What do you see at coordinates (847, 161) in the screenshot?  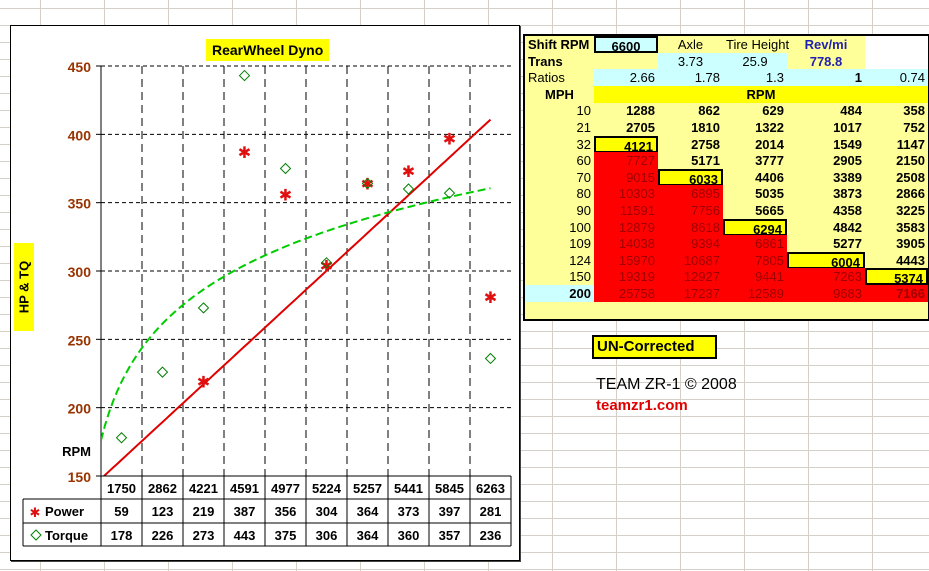 I see `rpm-value: 2905` at bounding box center [847, 161].